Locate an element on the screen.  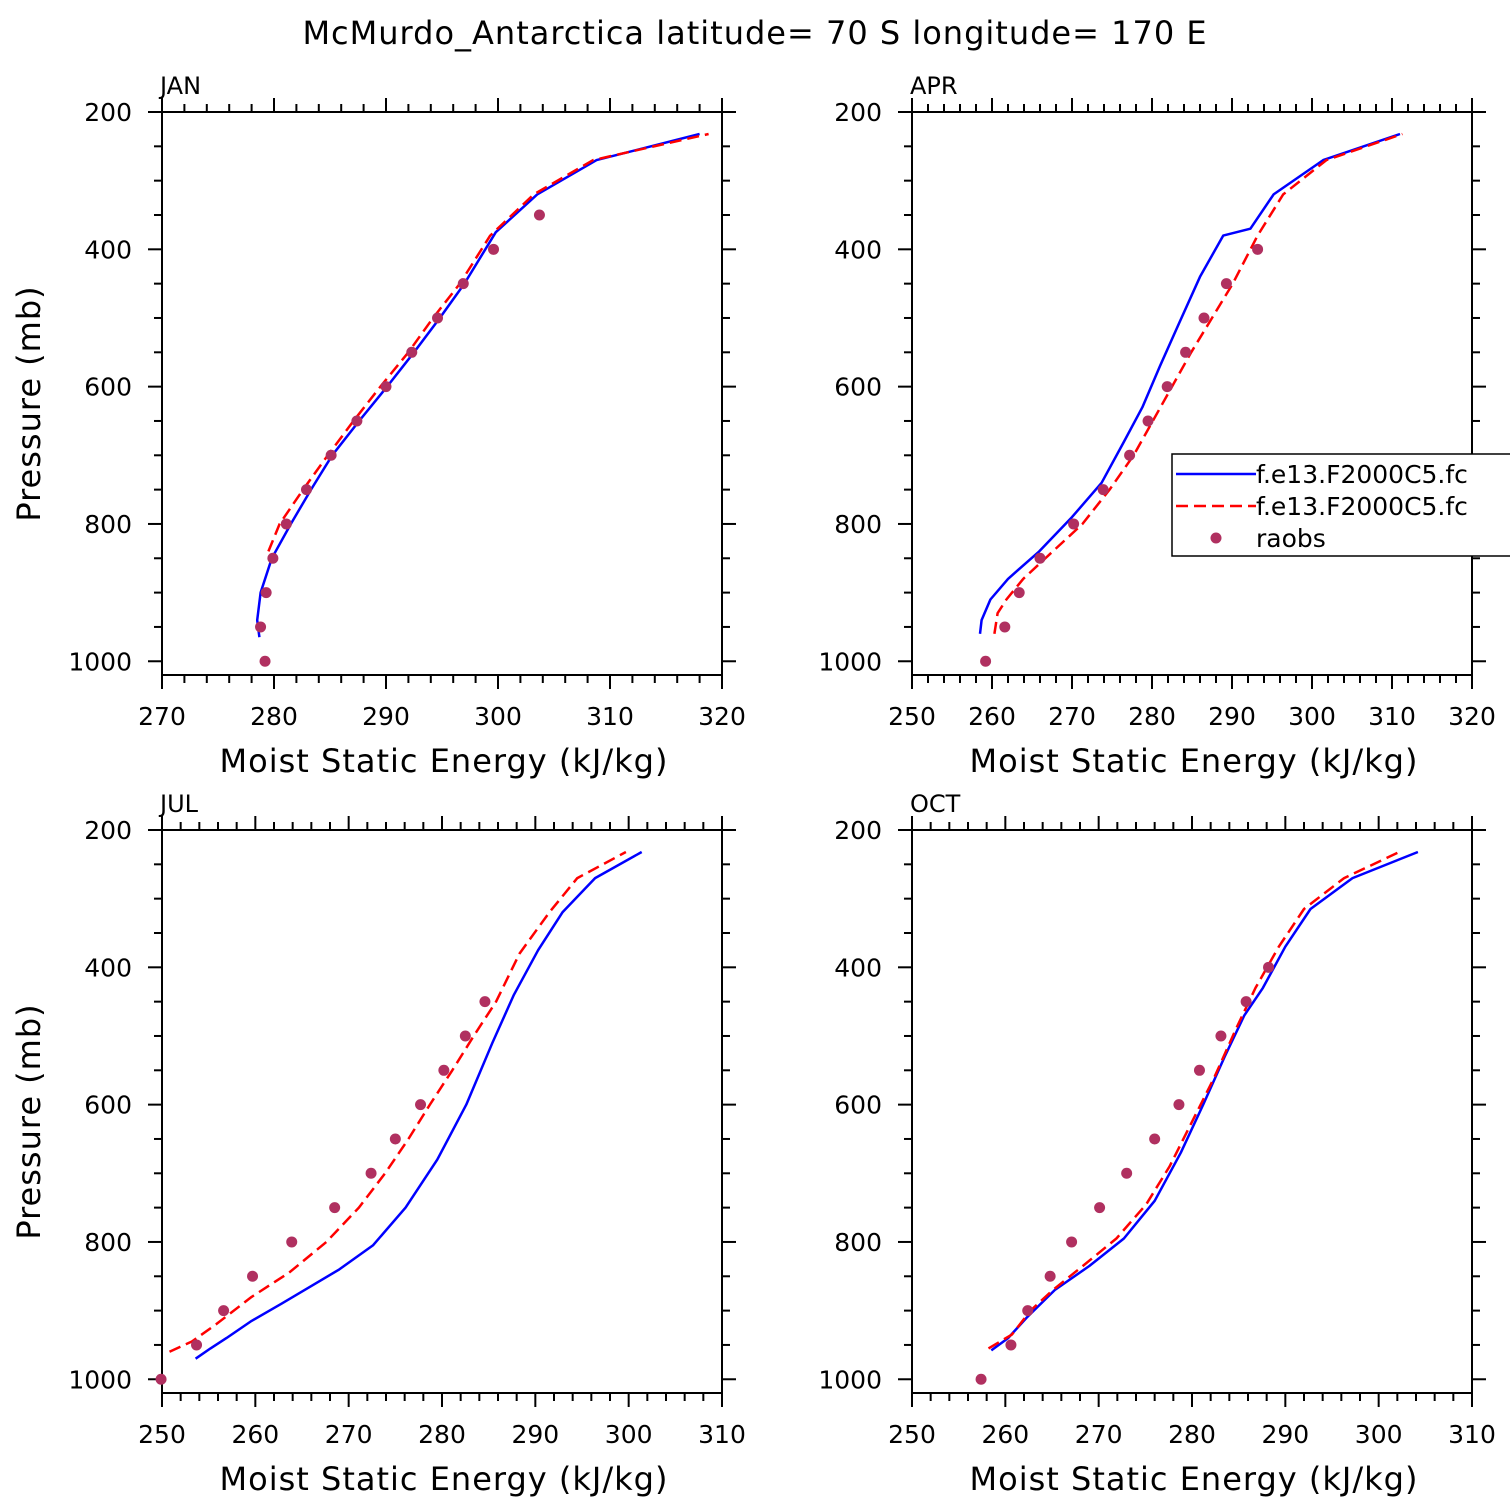
panel-label: OCT is located at coordinates (935, 804).